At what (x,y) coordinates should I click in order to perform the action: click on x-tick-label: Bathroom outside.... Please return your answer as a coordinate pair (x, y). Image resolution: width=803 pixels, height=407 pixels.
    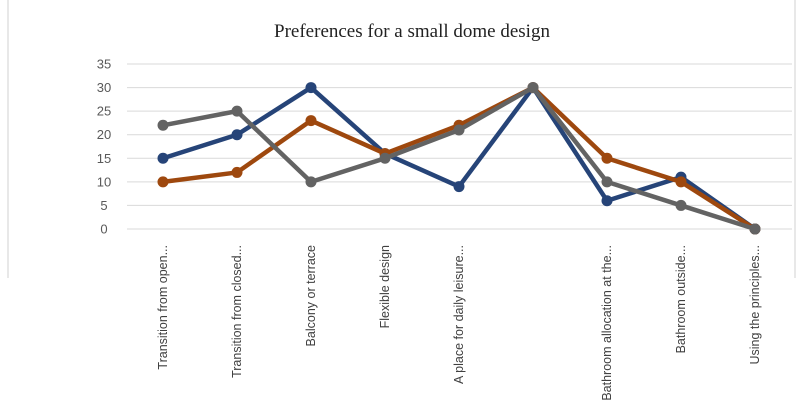
    Looking at the image, I should click on (681, 299).